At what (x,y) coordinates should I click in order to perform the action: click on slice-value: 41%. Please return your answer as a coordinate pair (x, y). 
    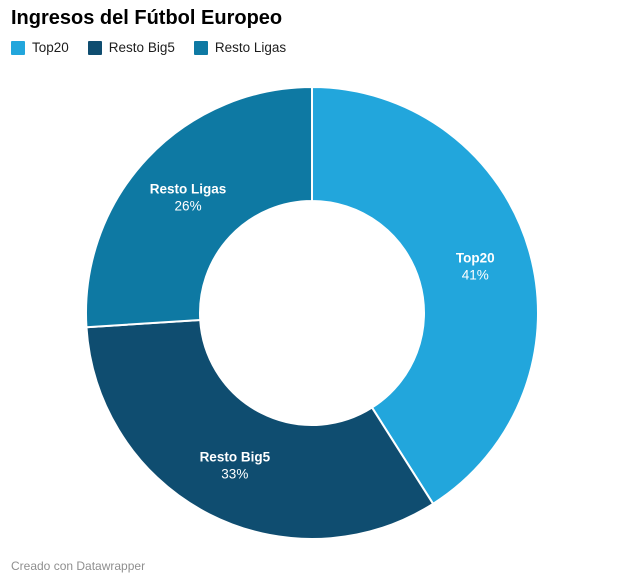
    Looking at the image, I should click on (475, 275).